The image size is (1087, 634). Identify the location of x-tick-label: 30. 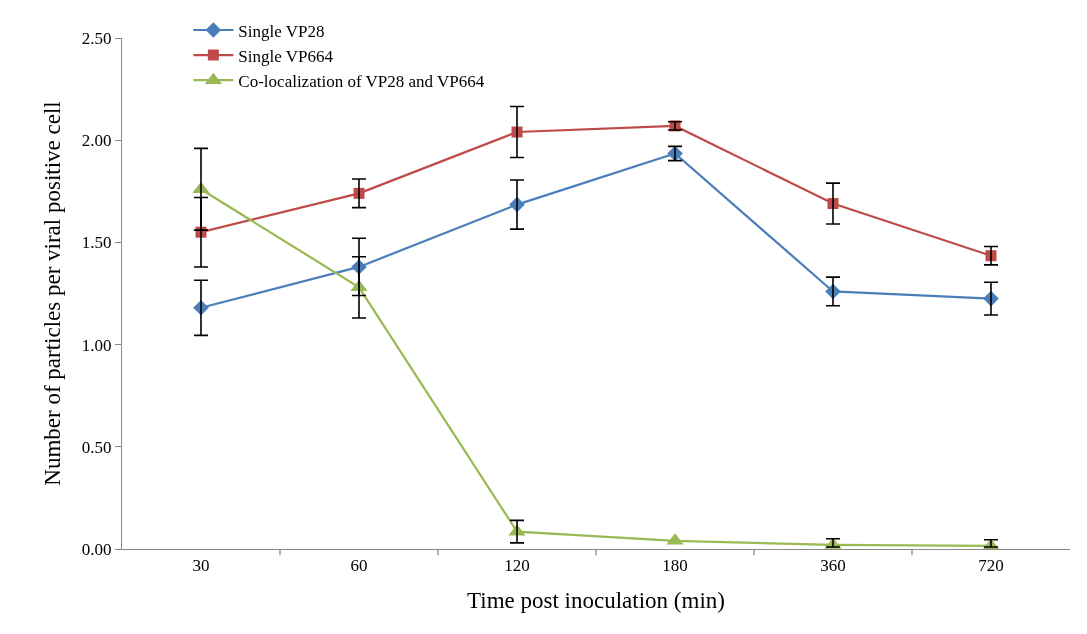
(201, 565).